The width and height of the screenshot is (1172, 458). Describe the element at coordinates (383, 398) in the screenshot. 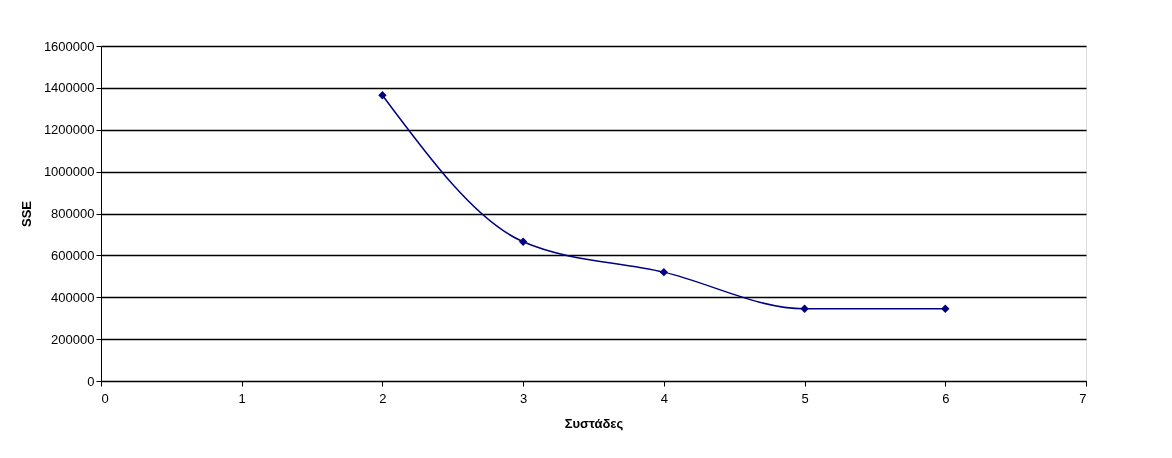

I see `x-tick-label: 2` at that location.